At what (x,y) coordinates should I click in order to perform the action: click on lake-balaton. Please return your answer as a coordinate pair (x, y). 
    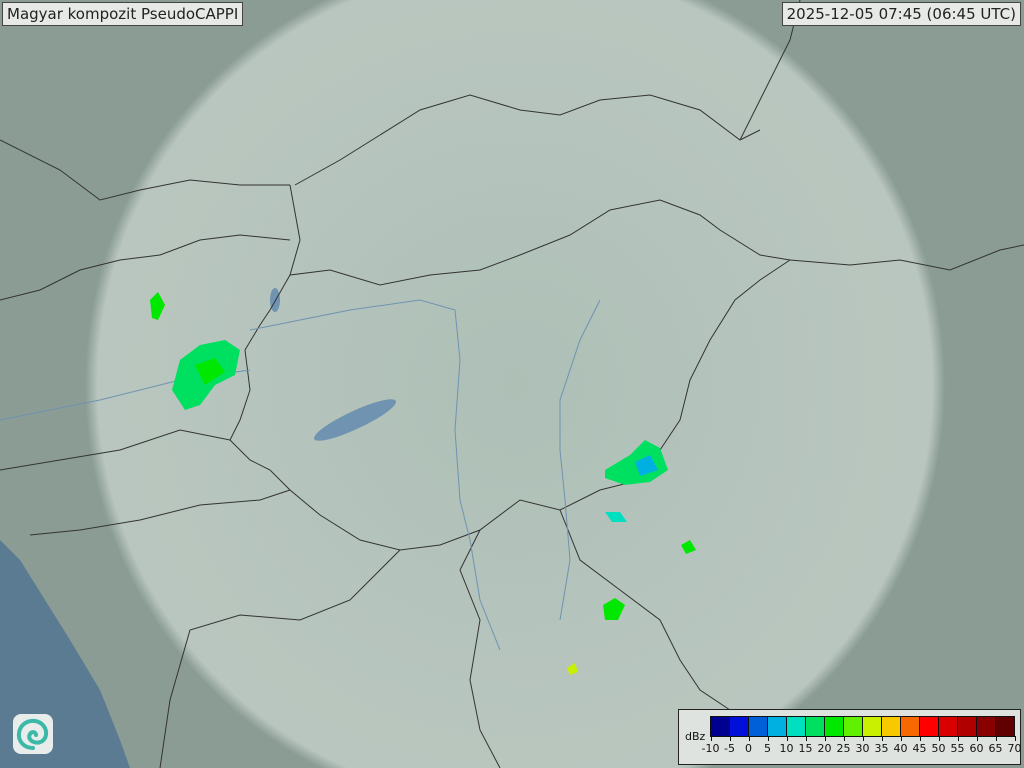
    Looking at the image, I should click on (355, 420).